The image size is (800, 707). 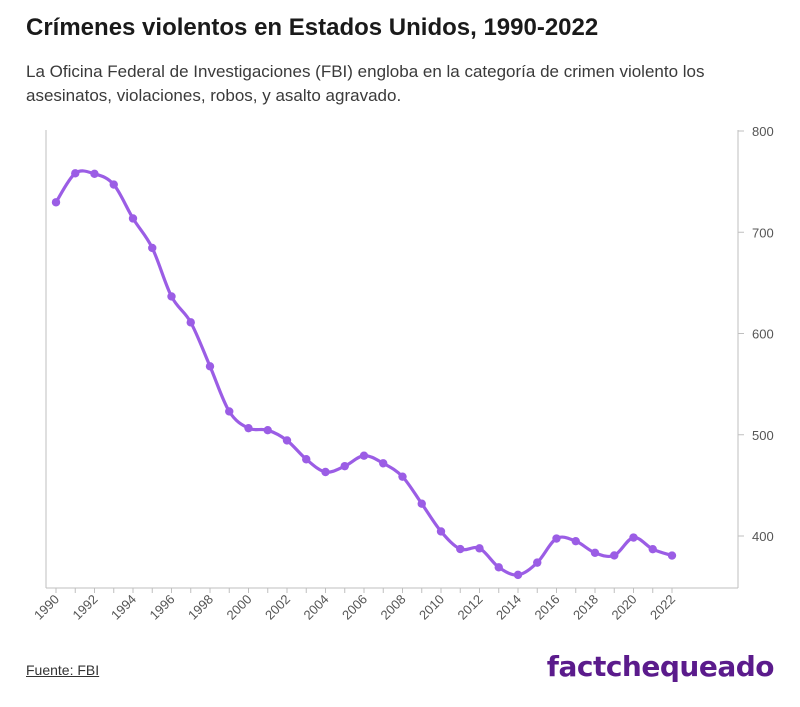 What do you see at coordinates (152, 248) in the screenshot?
I see `data-point-1995` at bounding box center [152, 248].